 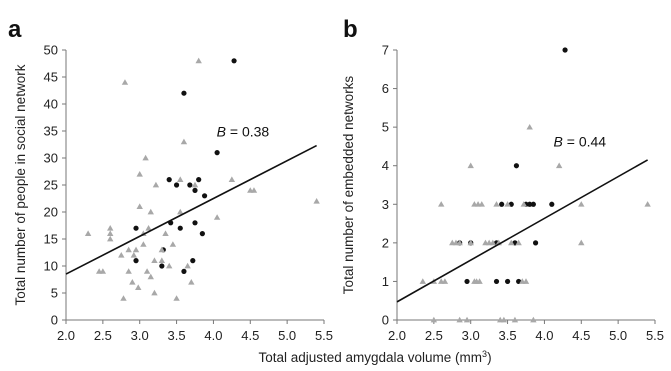 I want to click on y-tick-label: 6, so click(x=385, y=88).